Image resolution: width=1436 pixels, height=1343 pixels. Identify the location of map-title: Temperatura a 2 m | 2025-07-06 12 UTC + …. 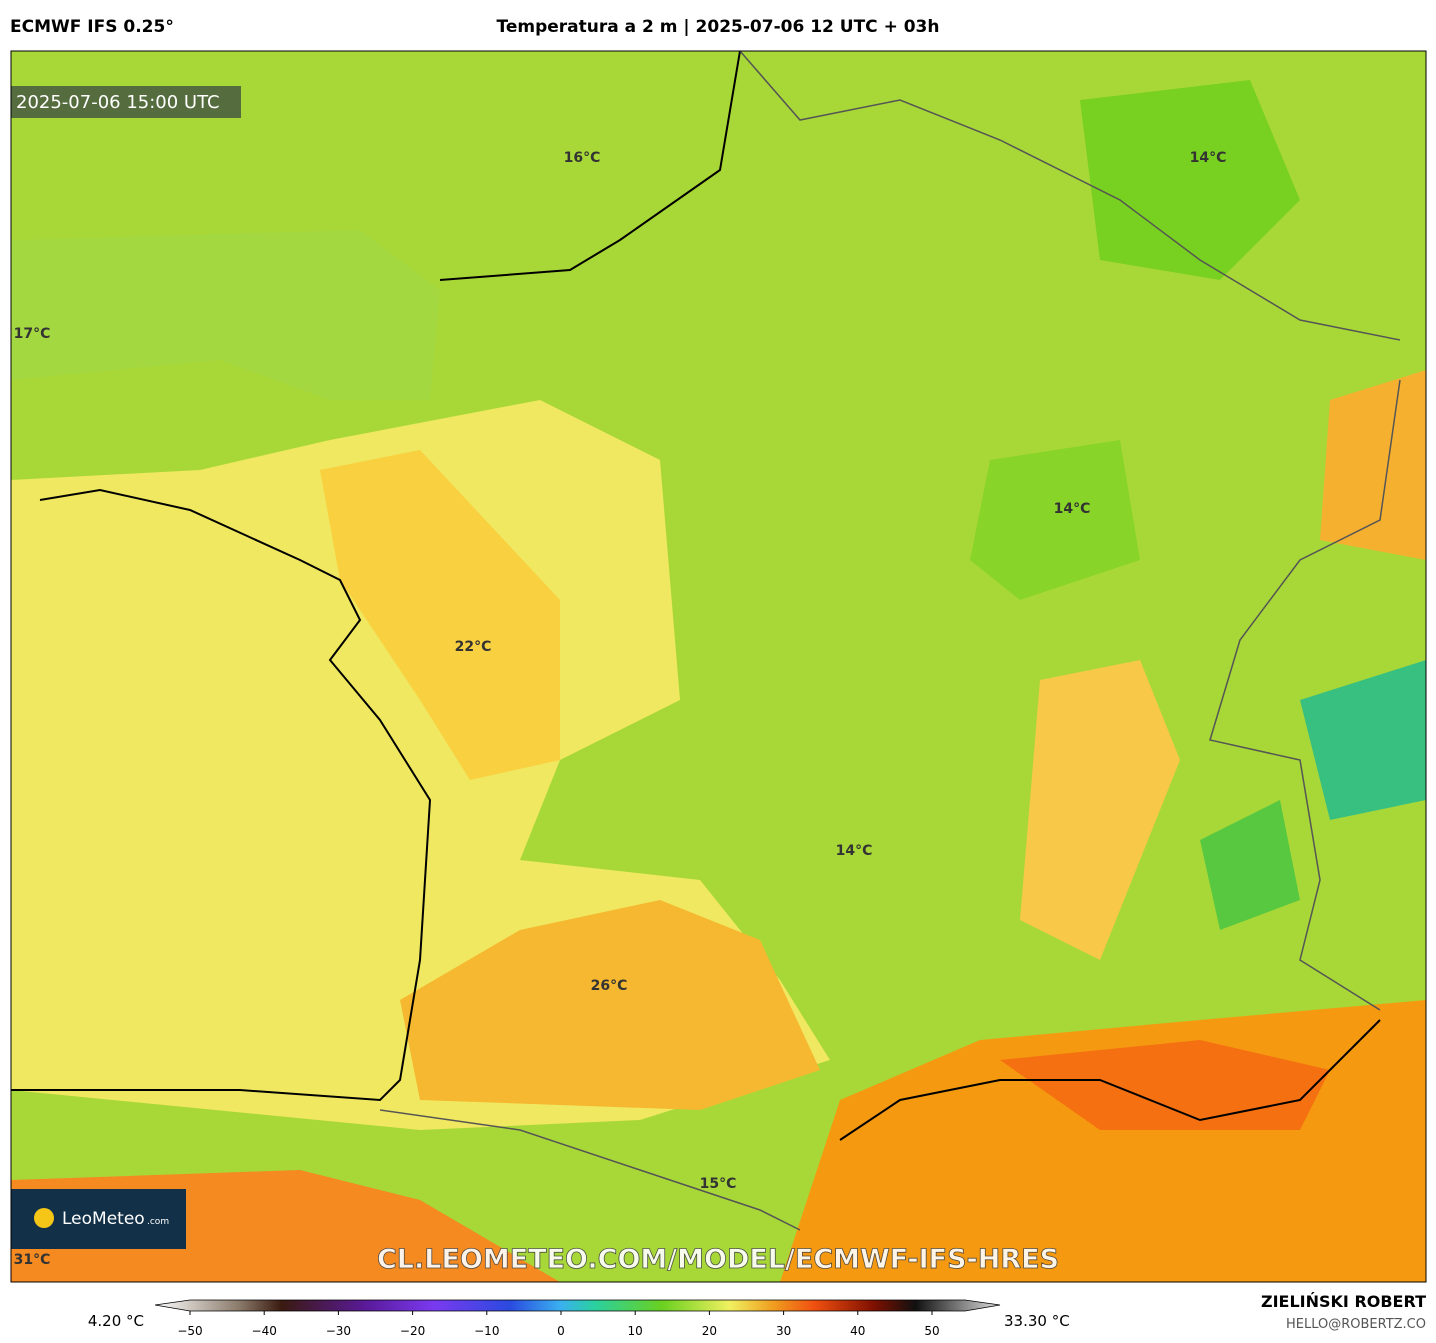
(718, 27).